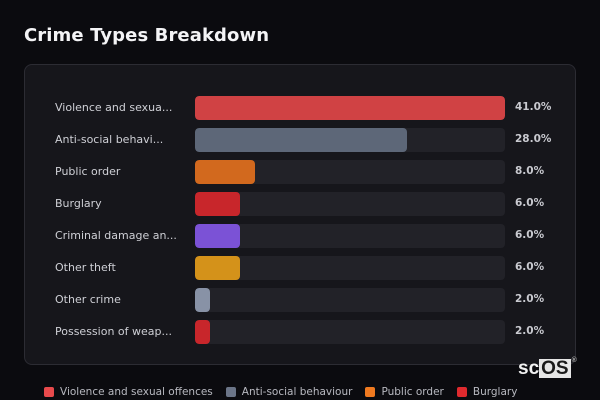  Describe the element at coordinates (533, 107) in the screenshot. I see `bar-value: 41.0%` at that location.